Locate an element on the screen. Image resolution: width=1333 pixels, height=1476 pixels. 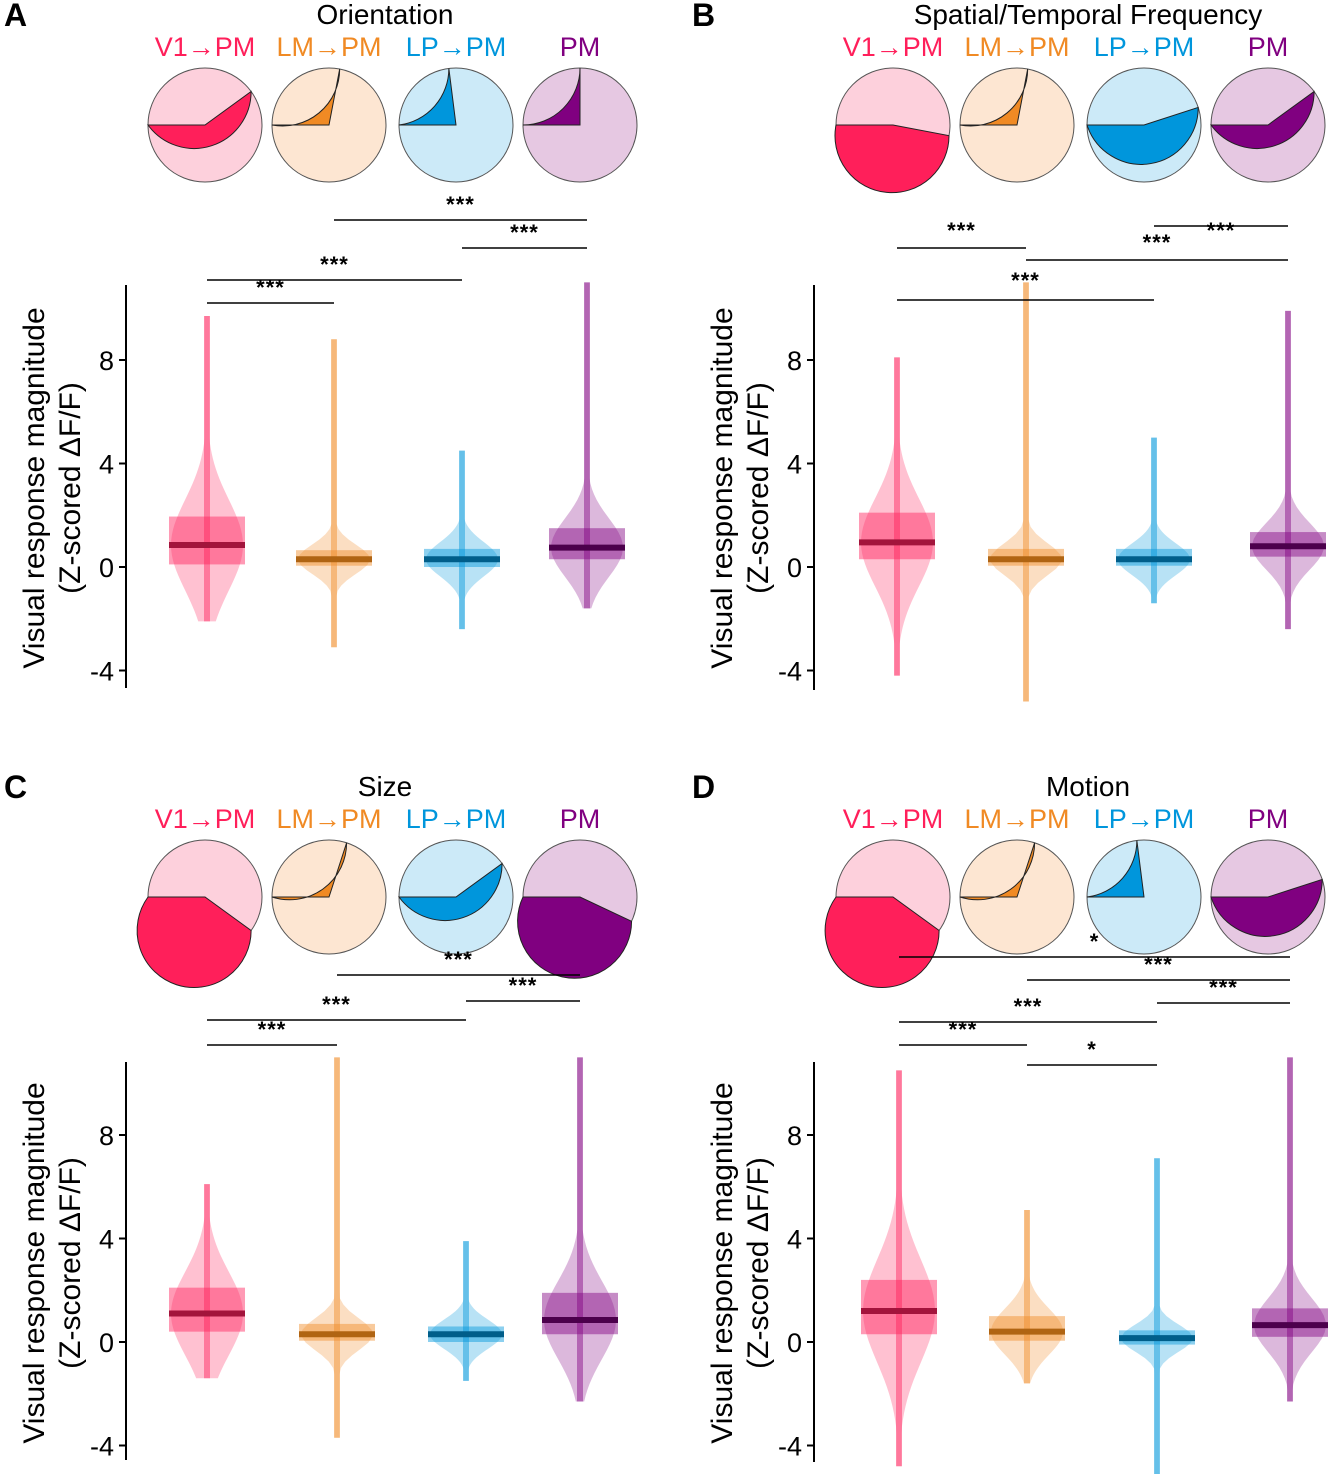
panel-title: Size is located at coordinates (385, 786).